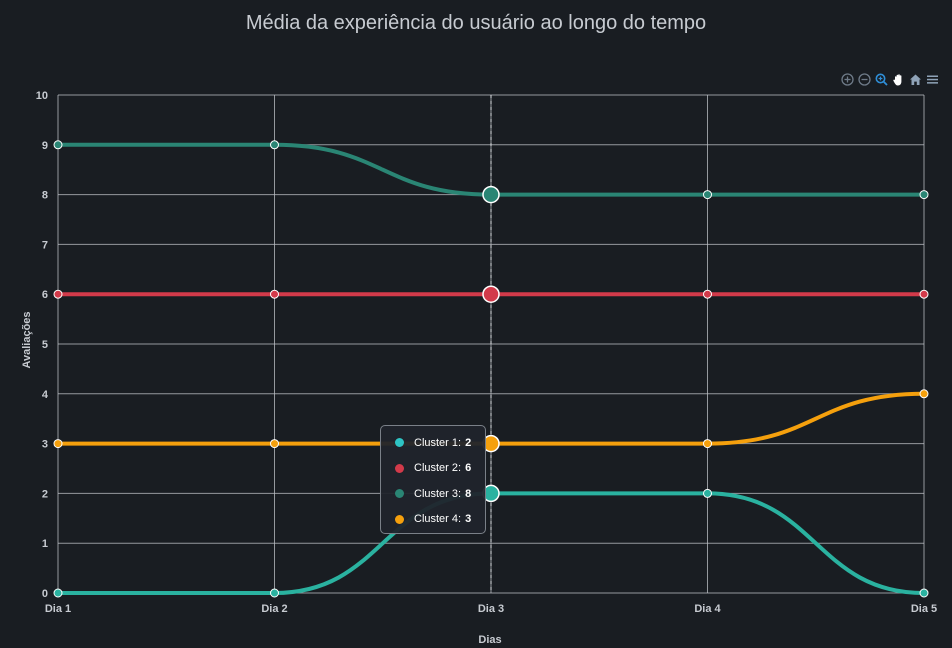 The width and height of the screenshot is (952, 648). Describe the element at coordinates (45, 445) in the screenshot. I see `y-tick-label: 3` at that location.